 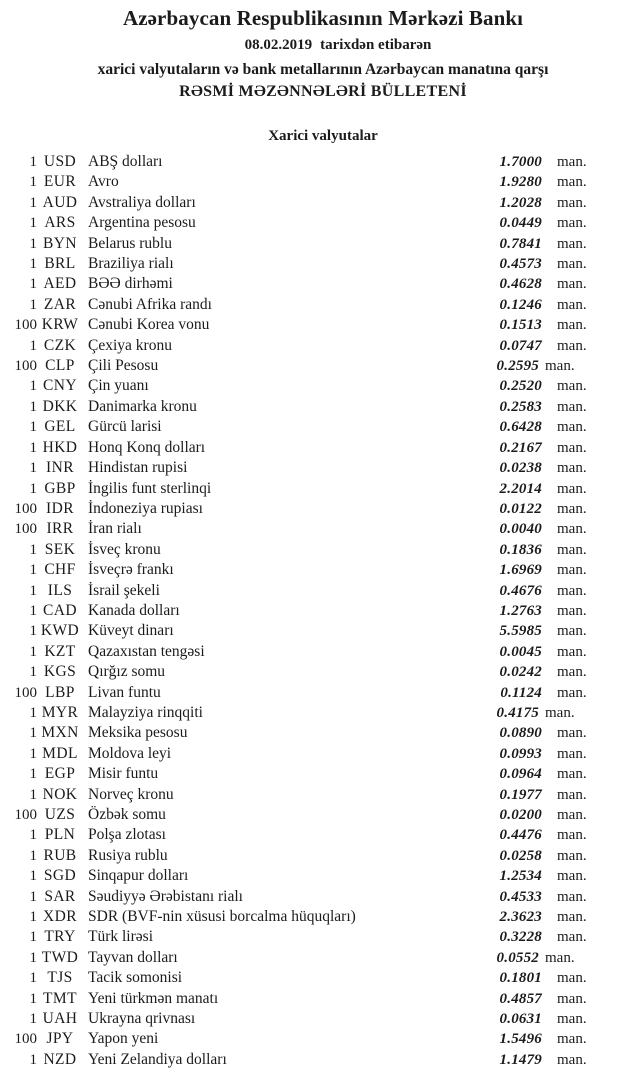 I want to click on effective-date: 08.02.2019, so click(x=278, y=45).